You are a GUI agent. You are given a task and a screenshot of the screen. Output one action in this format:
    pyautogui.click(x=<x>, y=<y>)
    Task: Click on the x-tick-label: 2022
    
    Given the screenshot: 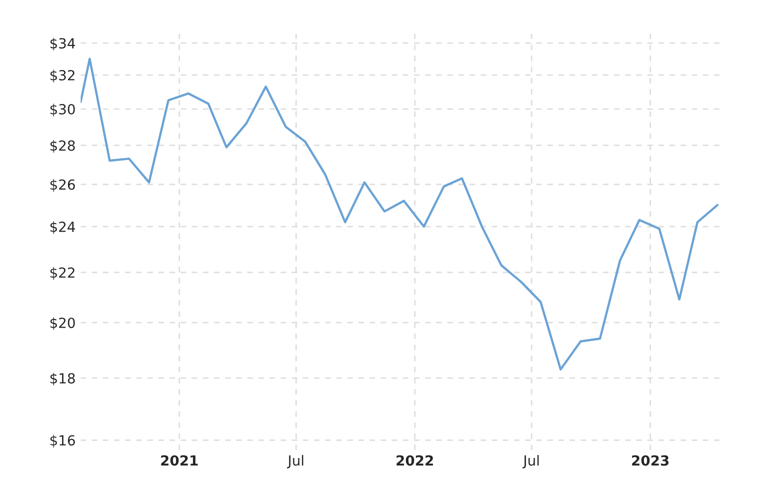 What is the action you would take?
    pyautogui.click(x=414, y=460)
    